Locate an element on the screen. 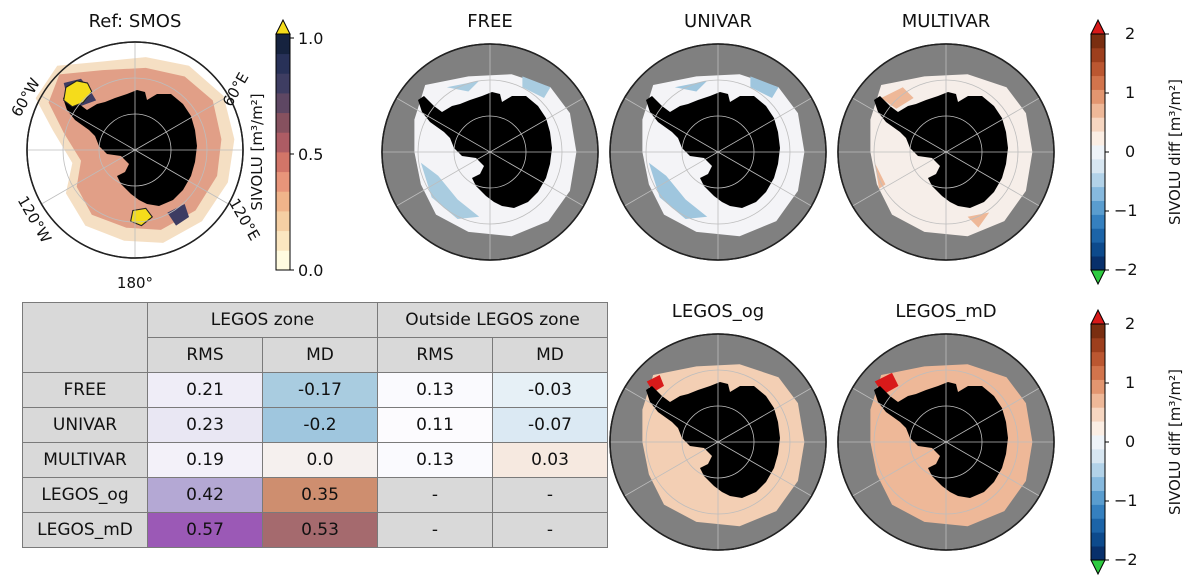  group-header-outside-legos-zone: Outside LEGOS zone is located at coordinates (492, 320).